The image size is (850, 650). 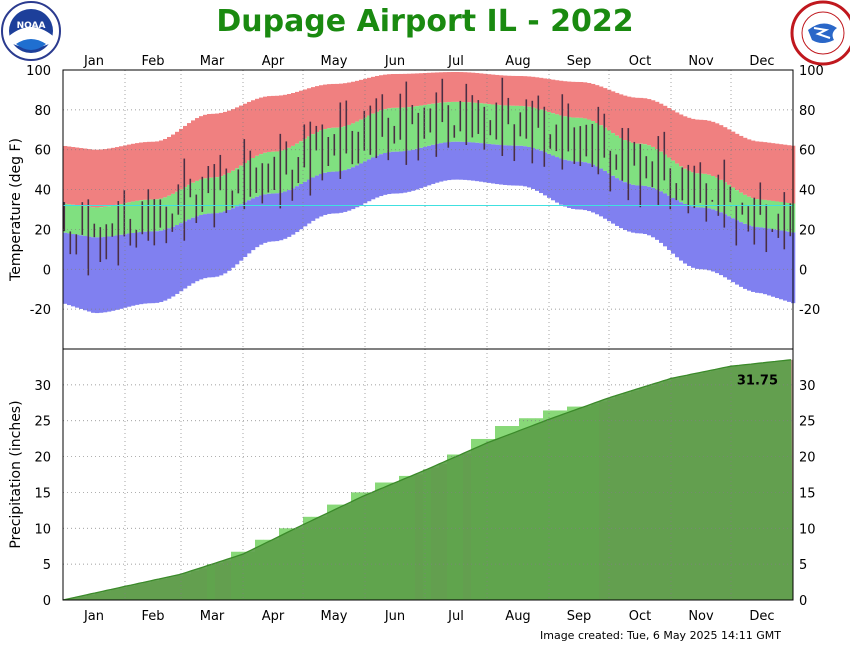 What do you see at coordinates (517, 61) in the screenshot?
I see `month-label-top: Aug` at bounding box center [517, 61].